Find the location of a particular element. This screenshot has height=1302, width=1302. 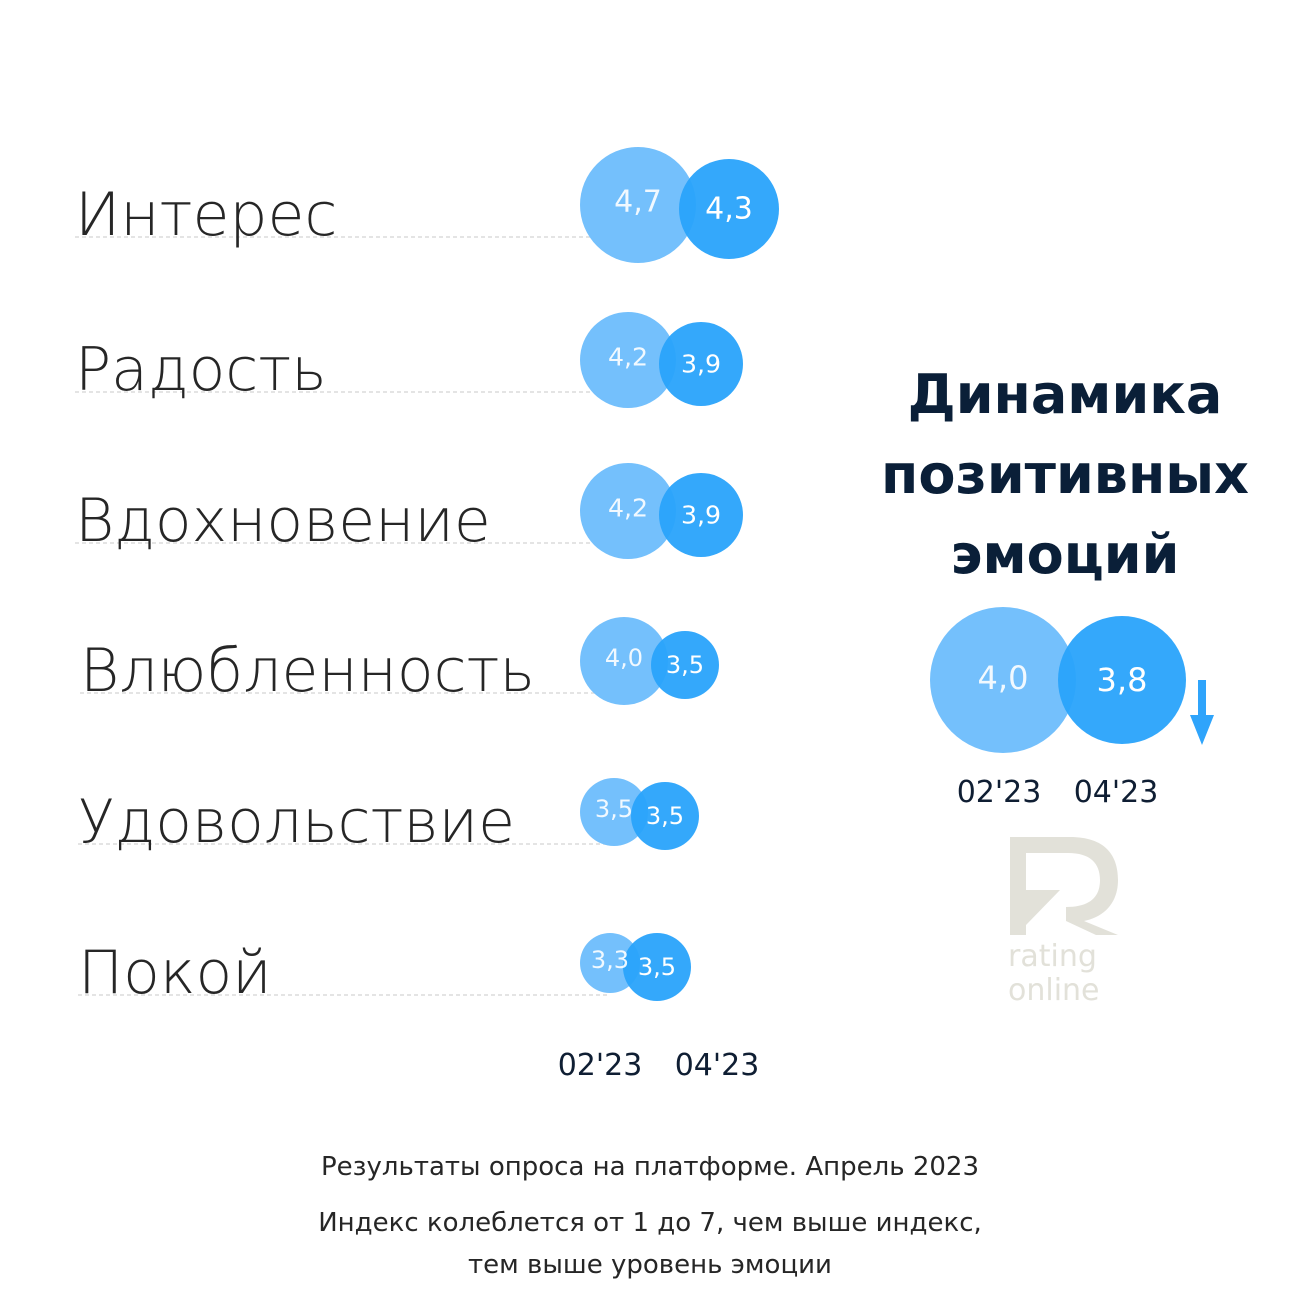

summary-period-label-0423: 04'23 is located at coordinates (1116, 792).